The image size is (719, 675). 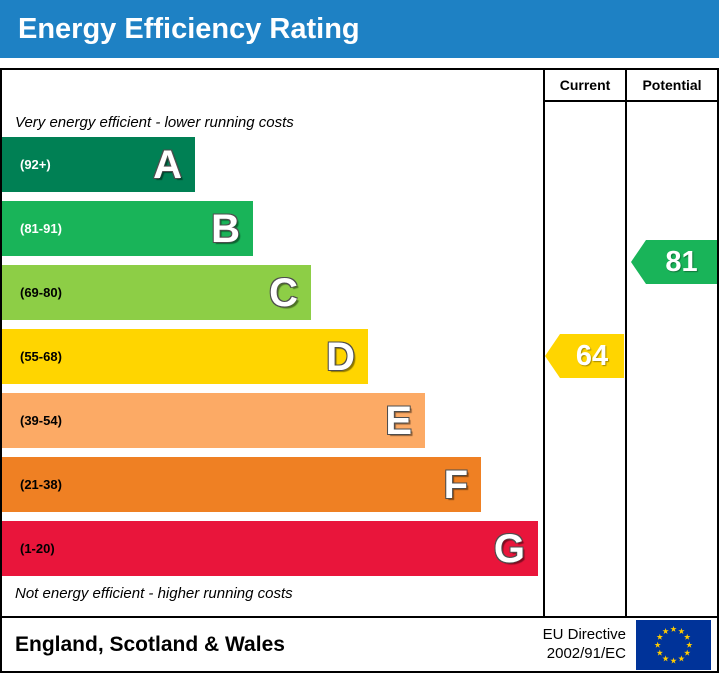 I want to click on page-title: Energy Efficiency Rating, so click(x=189, y=28).